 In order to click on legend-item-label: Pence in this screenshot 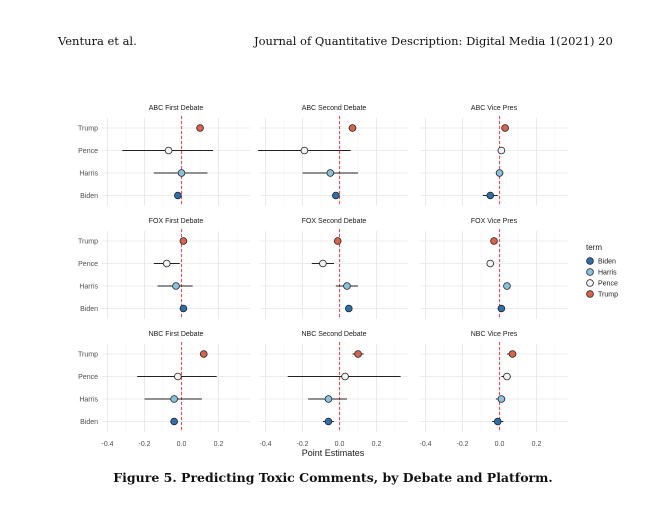, I will do `click(608, 284)`.